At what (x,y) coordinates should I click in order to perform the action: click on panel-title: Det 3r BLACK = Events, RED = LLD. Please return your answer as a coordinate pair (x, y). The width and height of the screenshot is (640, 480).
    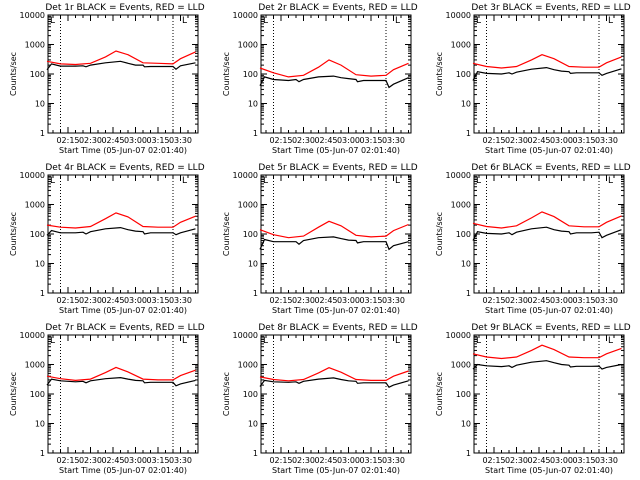
    Looking at the image, I should click on (550, 8).